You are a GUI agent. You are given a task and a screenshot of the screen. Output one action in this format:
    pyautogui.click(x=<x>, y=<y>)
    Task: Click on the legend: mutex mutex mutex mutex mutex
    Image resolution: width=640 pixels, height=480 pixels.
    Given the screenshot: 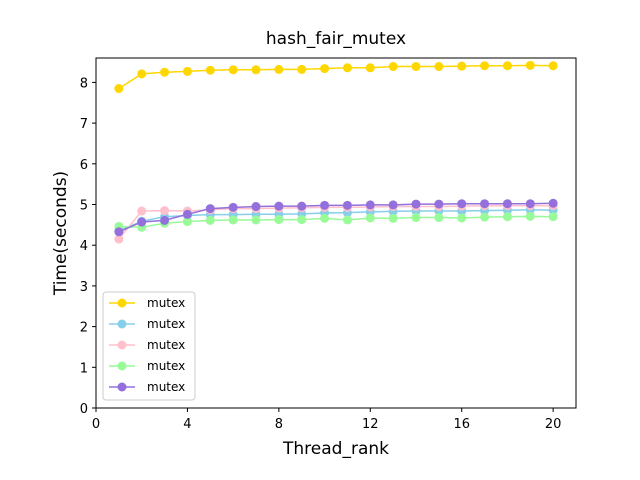 What is the action you would take?
    pyautogui.click(x=149, y=346)
    